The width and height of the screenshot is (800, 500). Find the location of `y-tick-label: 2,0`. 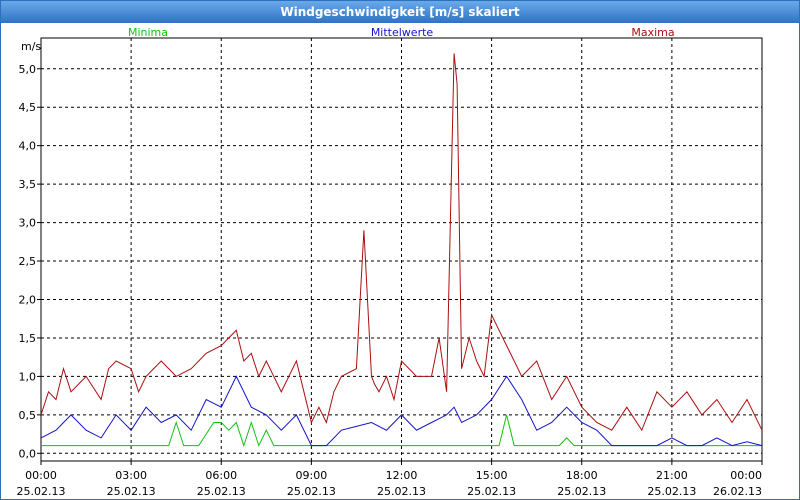

y-tick-label: 2,0 is located at coordinates (28, 299).